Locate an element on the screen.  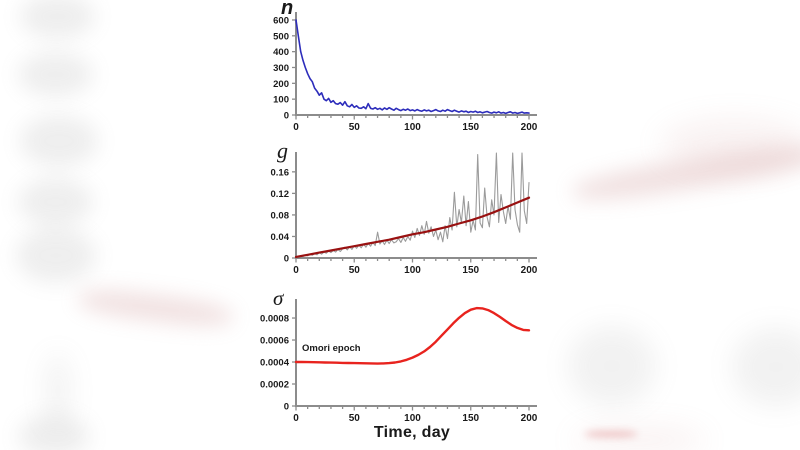
sigma-series is located at coordinates (412, 335).